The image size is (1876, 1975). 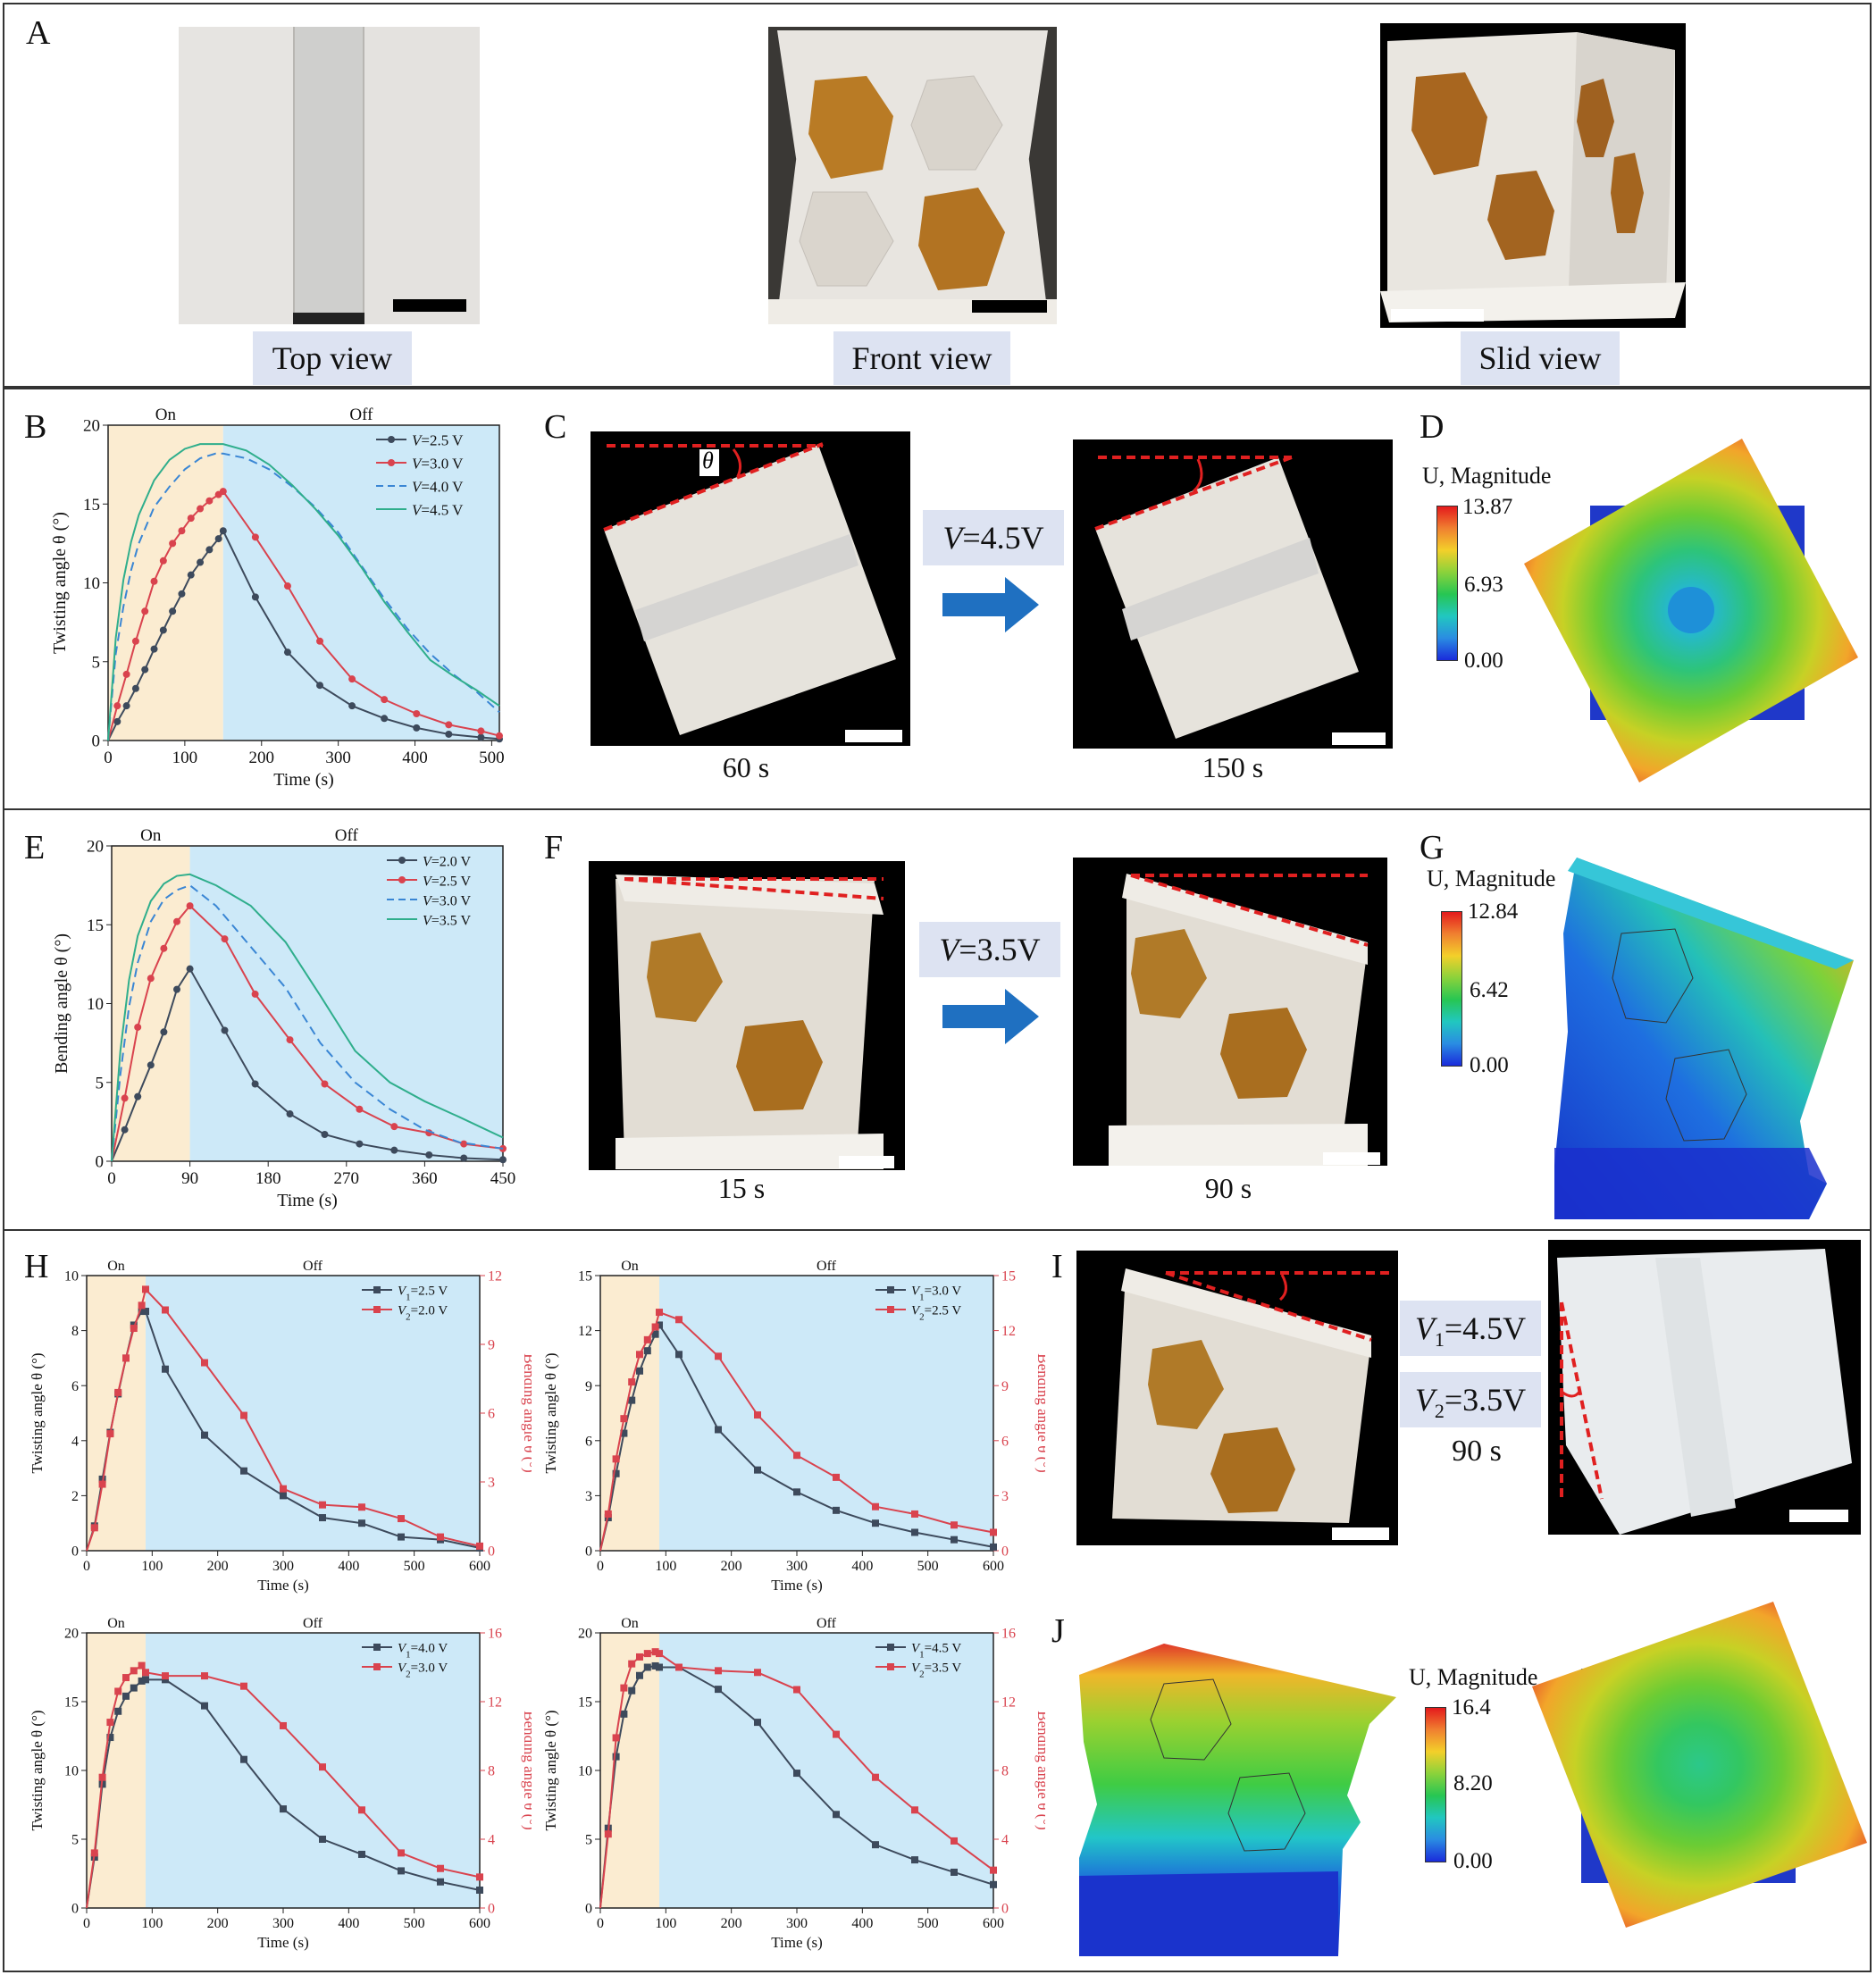 What do you see at coordinates (526, 1770) in the screenshot?
I see `y2-axis-label: Bending angle θ (°)` at bounding box center [526, 1770].